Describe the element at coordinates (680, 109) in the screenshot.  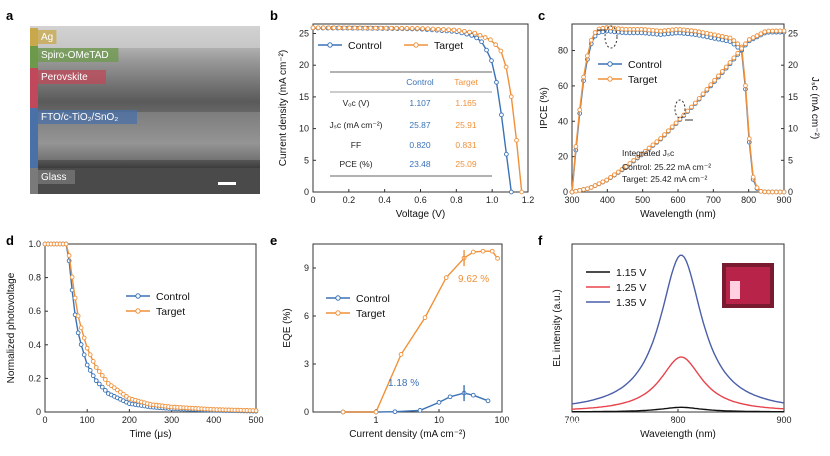
I see `jsc-annotation-circle` at that location.